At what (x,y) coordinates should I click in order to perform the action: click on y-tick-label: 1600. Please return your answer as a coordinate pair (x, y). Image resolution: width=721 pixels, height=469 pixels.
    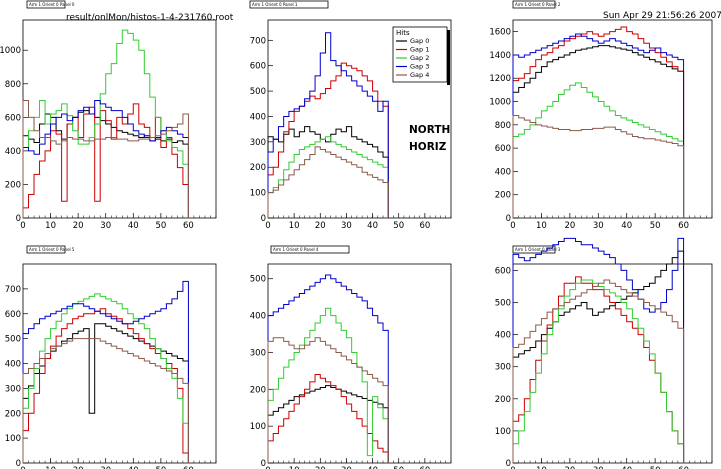
    Looking at the image, I should click on (500, 33).